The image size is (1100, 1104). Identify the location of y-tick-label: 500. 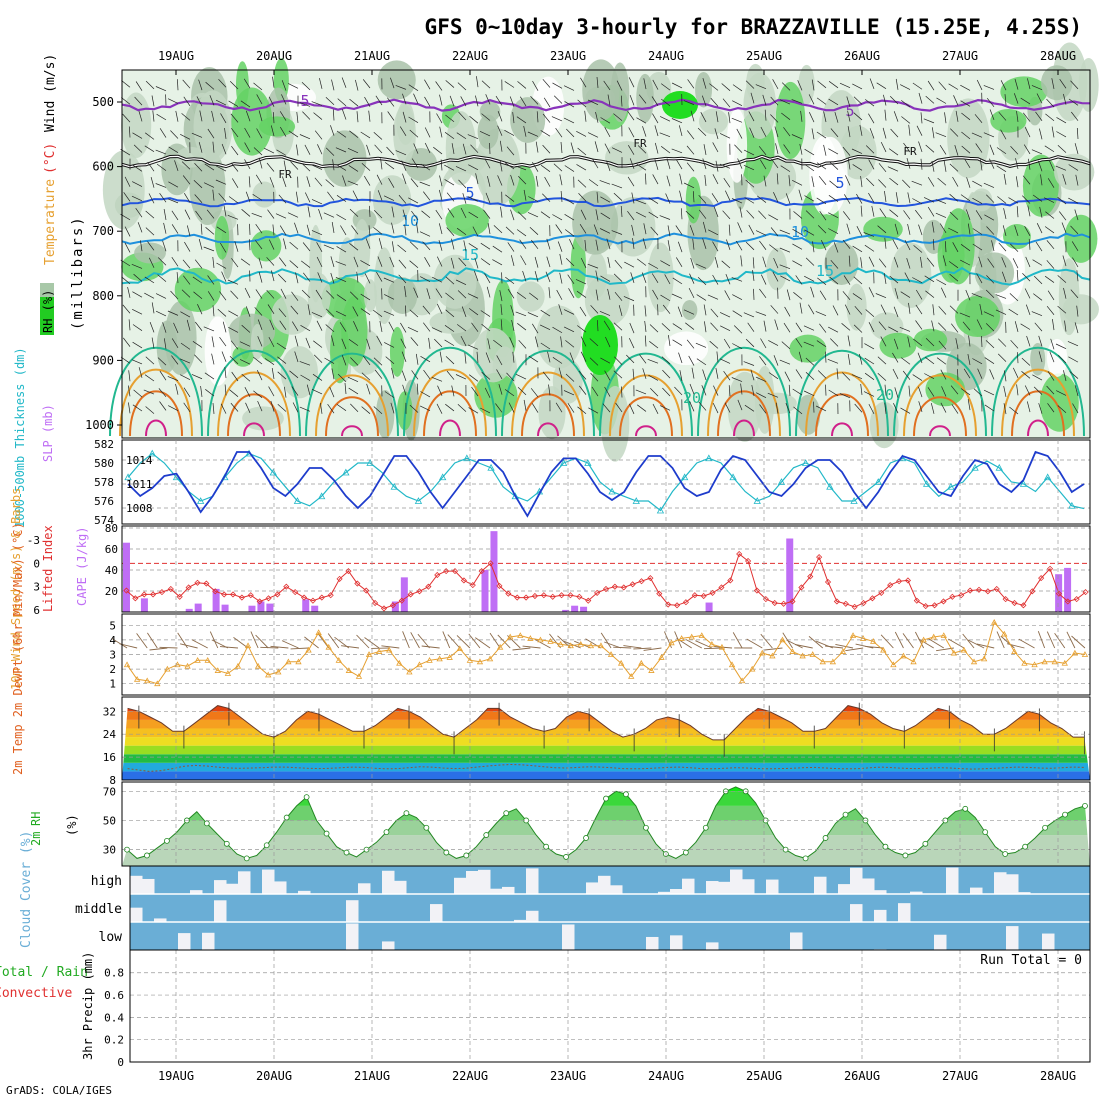
(103, 102).